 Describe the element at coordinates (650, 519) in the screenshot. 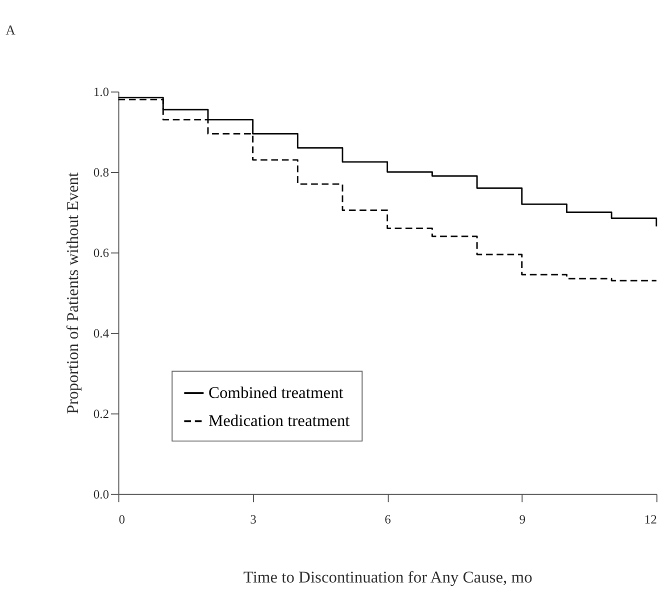

I see `x-tick-label: 12` at that location.